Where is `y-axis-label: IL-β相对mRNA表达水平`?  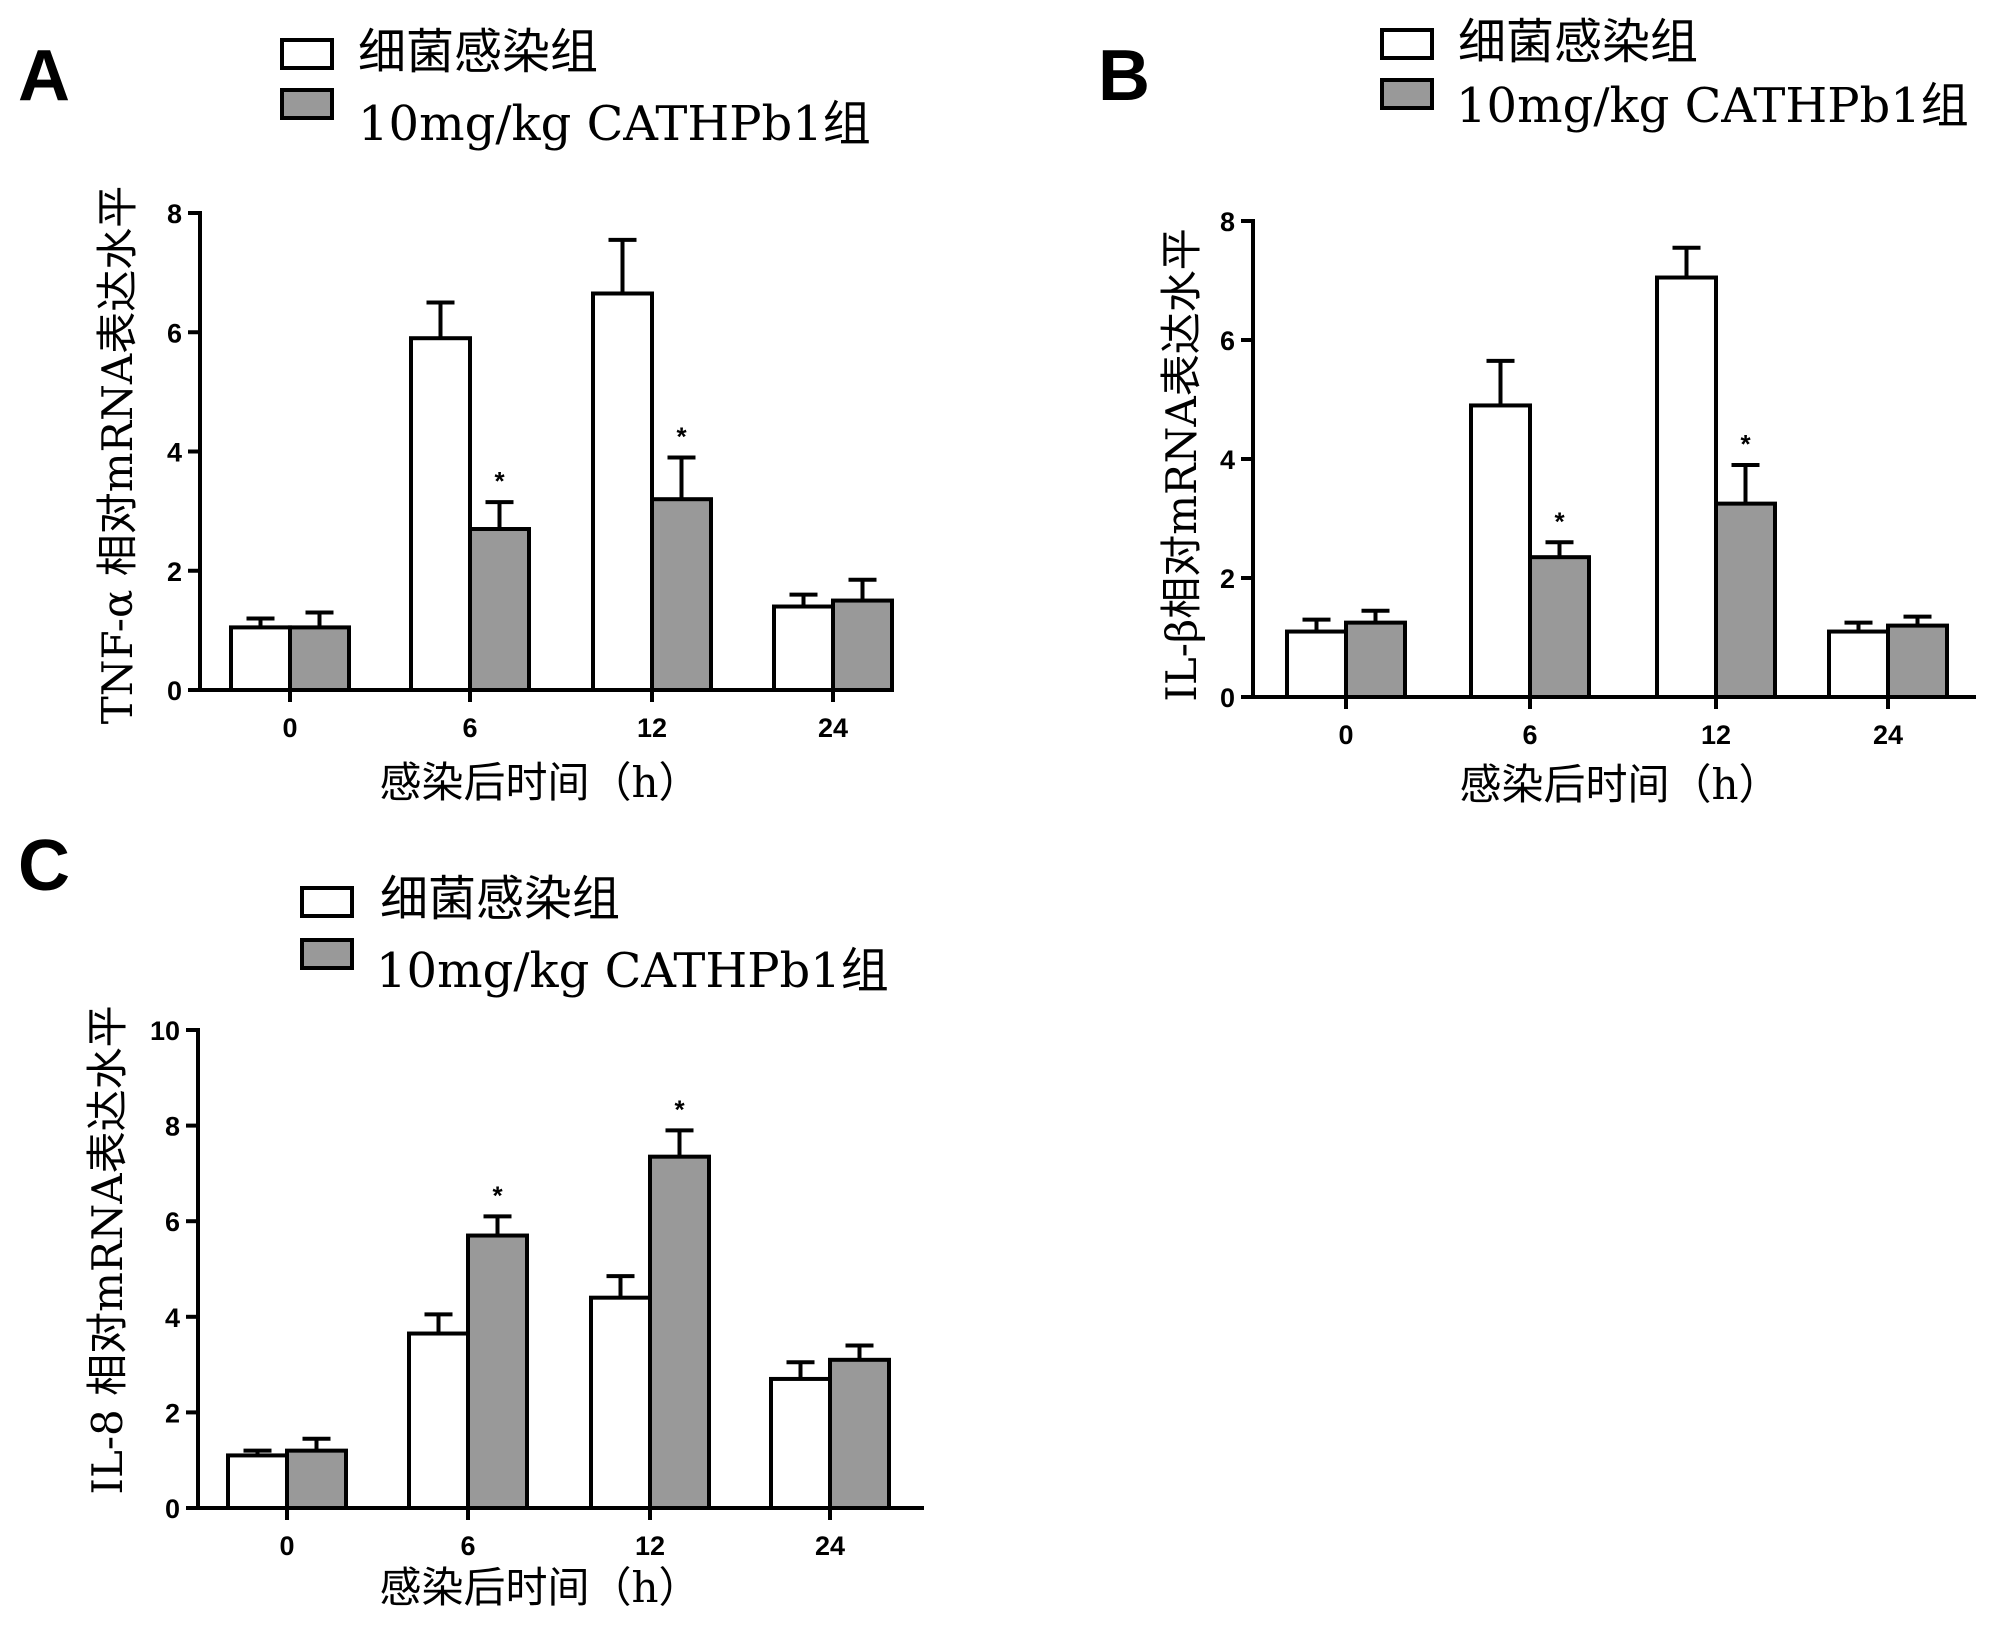
y-axis-label: IL-β相对mRNA表达水平 is located at coordinates (1181, 465).